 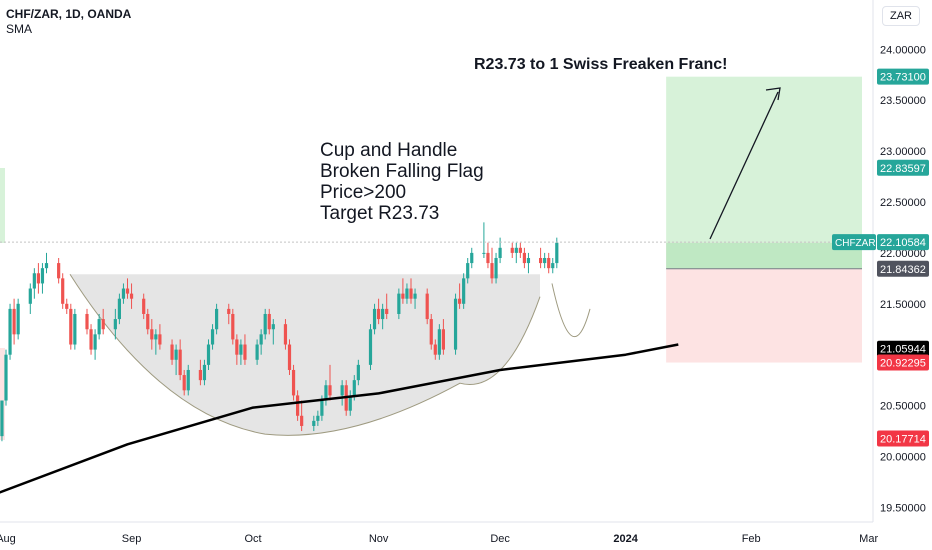 What do you see at coordinates (745, 163) in the screenshot?
I see `target-arrow` at bounding box center [745, 163].